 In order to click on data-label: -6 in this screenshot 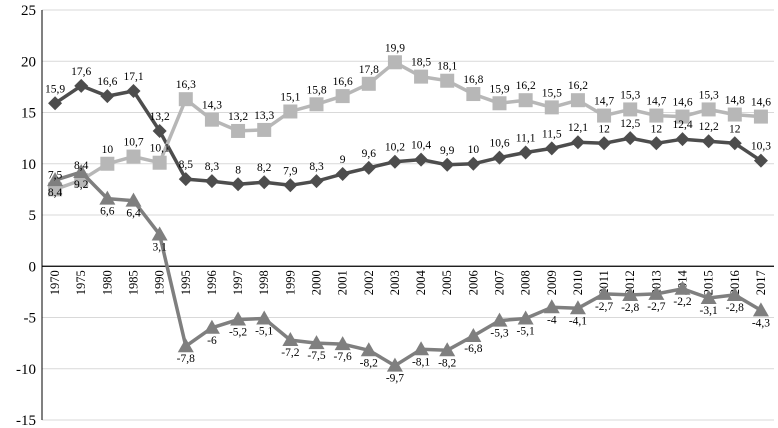, I will do `click(212, 341)`.